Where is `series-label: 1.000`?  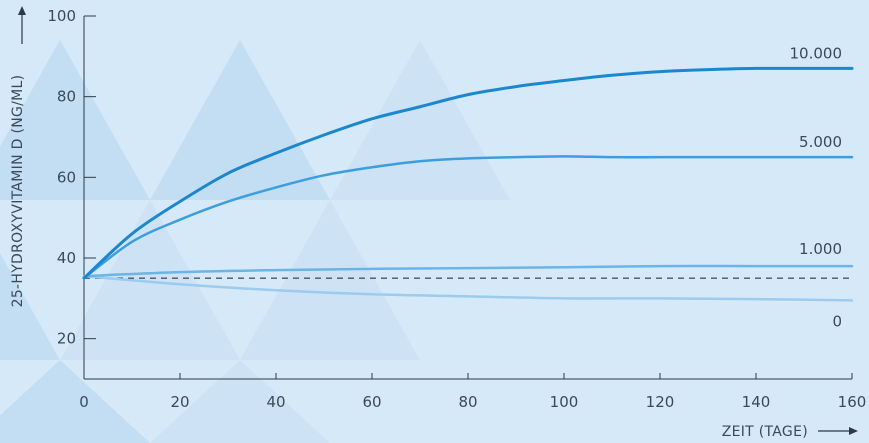 series-label: 1.000 is located at coordinates (820, 249).